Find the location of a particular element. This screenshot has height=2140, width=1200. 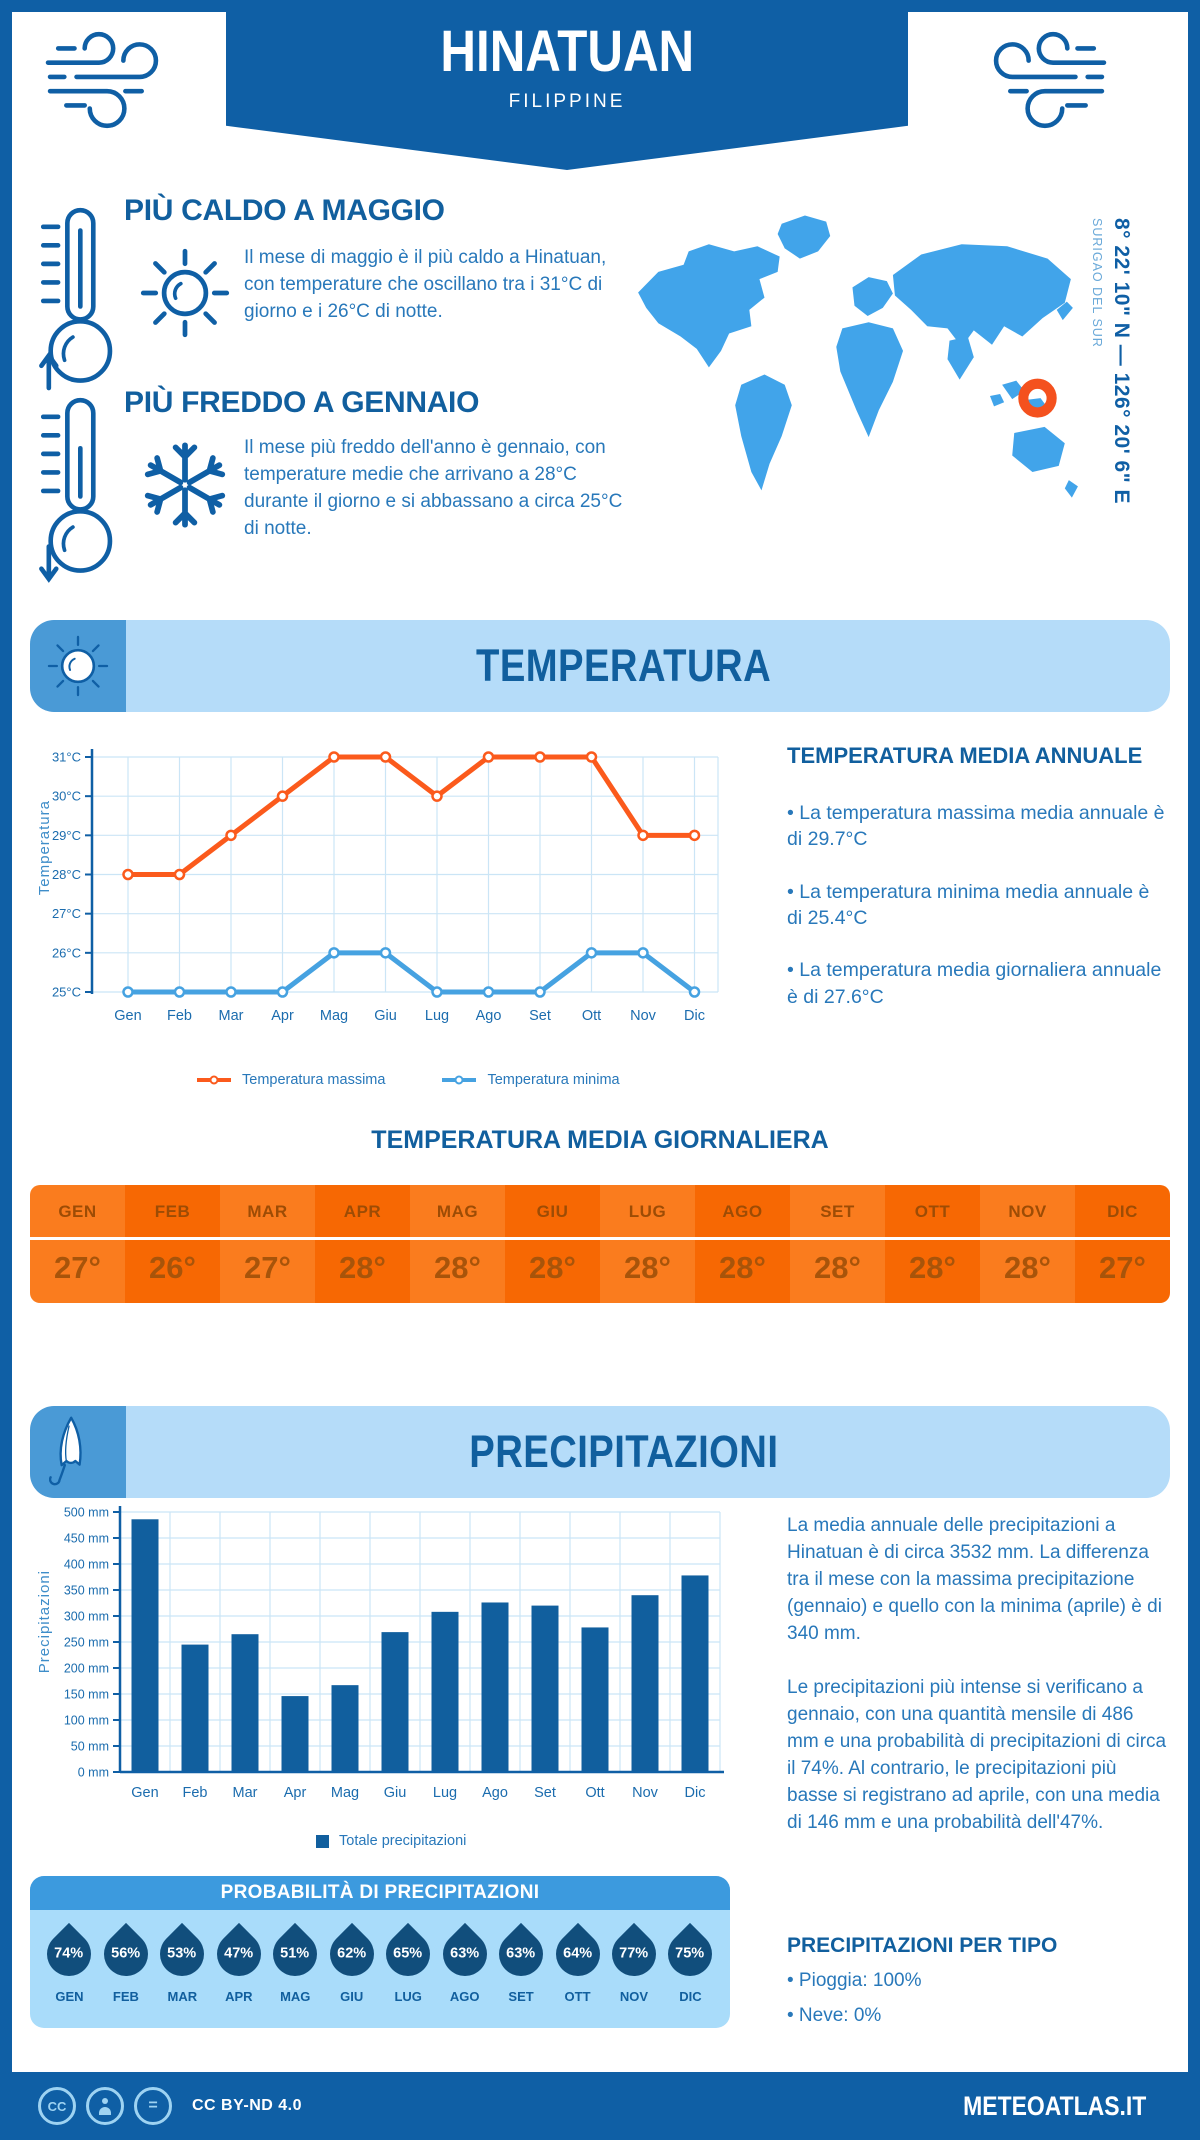

svg-text: Feb is located at coordinates (179, 1016).